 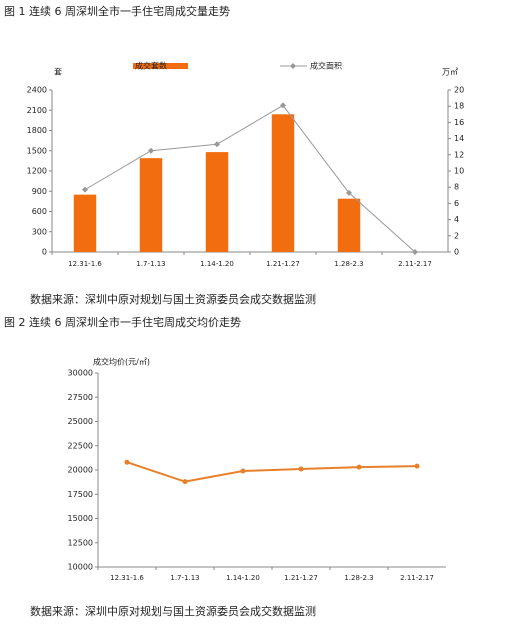 What do you see at coordinates (272, 472) in the screenshot?
I see `line` at bounding box center [272, 472].